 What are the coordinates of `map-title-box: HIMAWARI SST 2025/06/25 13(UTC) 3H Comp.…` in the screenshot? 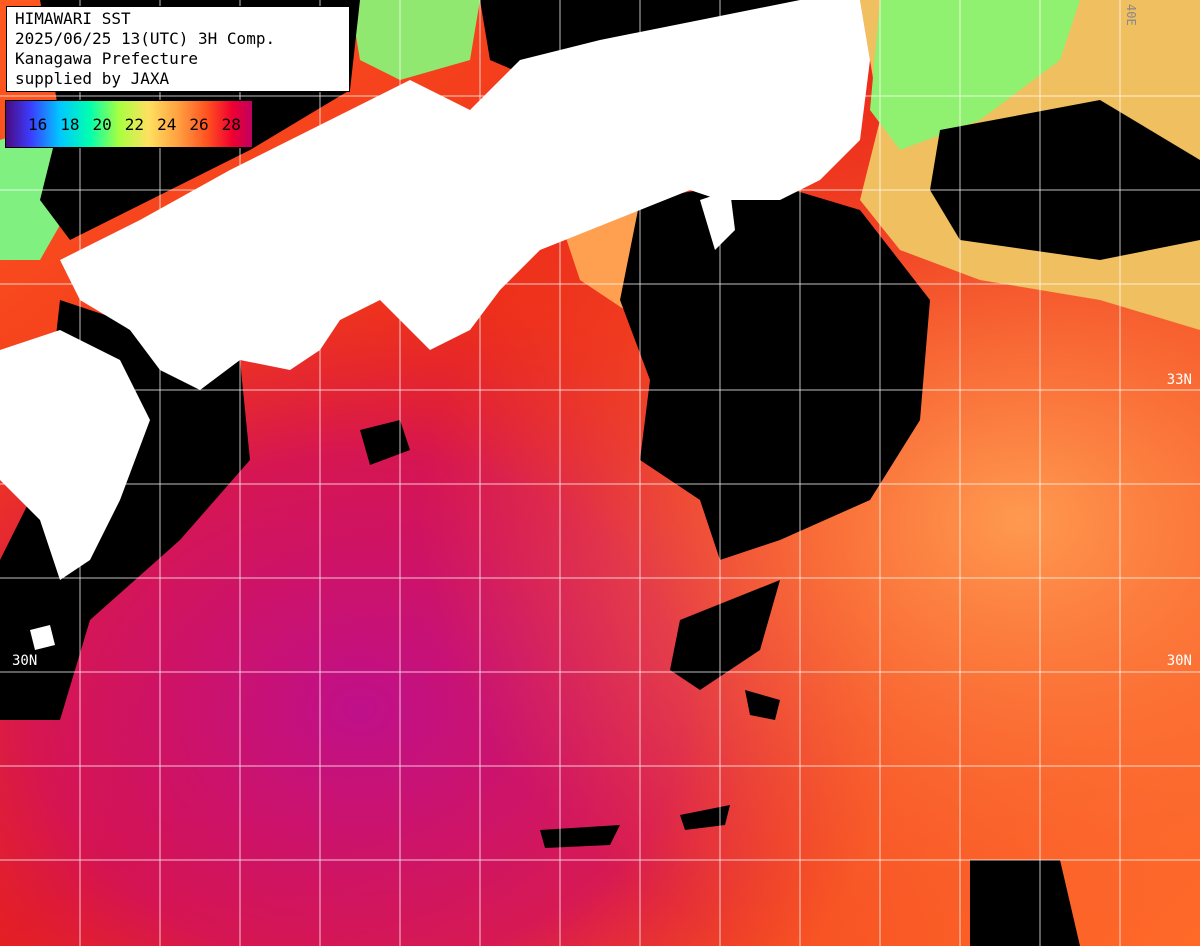 It's located at (178, 49).